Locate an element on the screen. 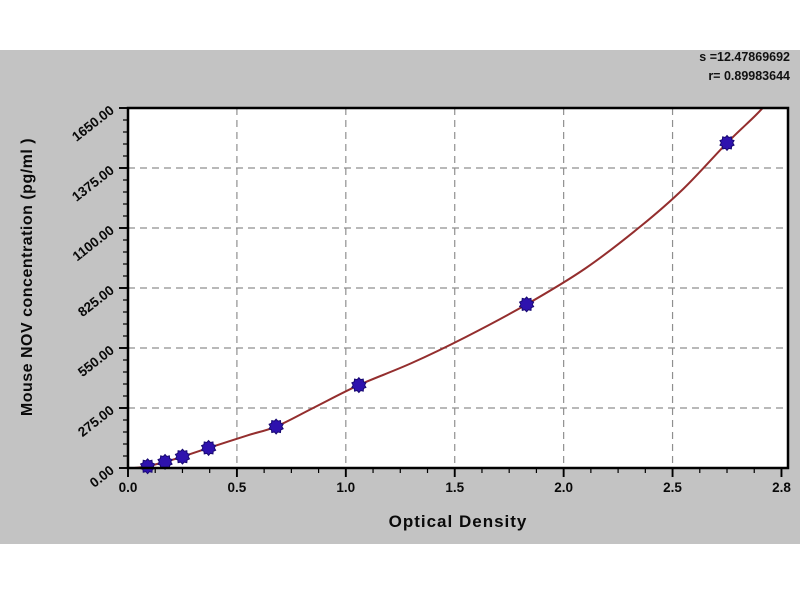  fit-r-value: r= 0.89983644 is located at coordinates (749, 76).